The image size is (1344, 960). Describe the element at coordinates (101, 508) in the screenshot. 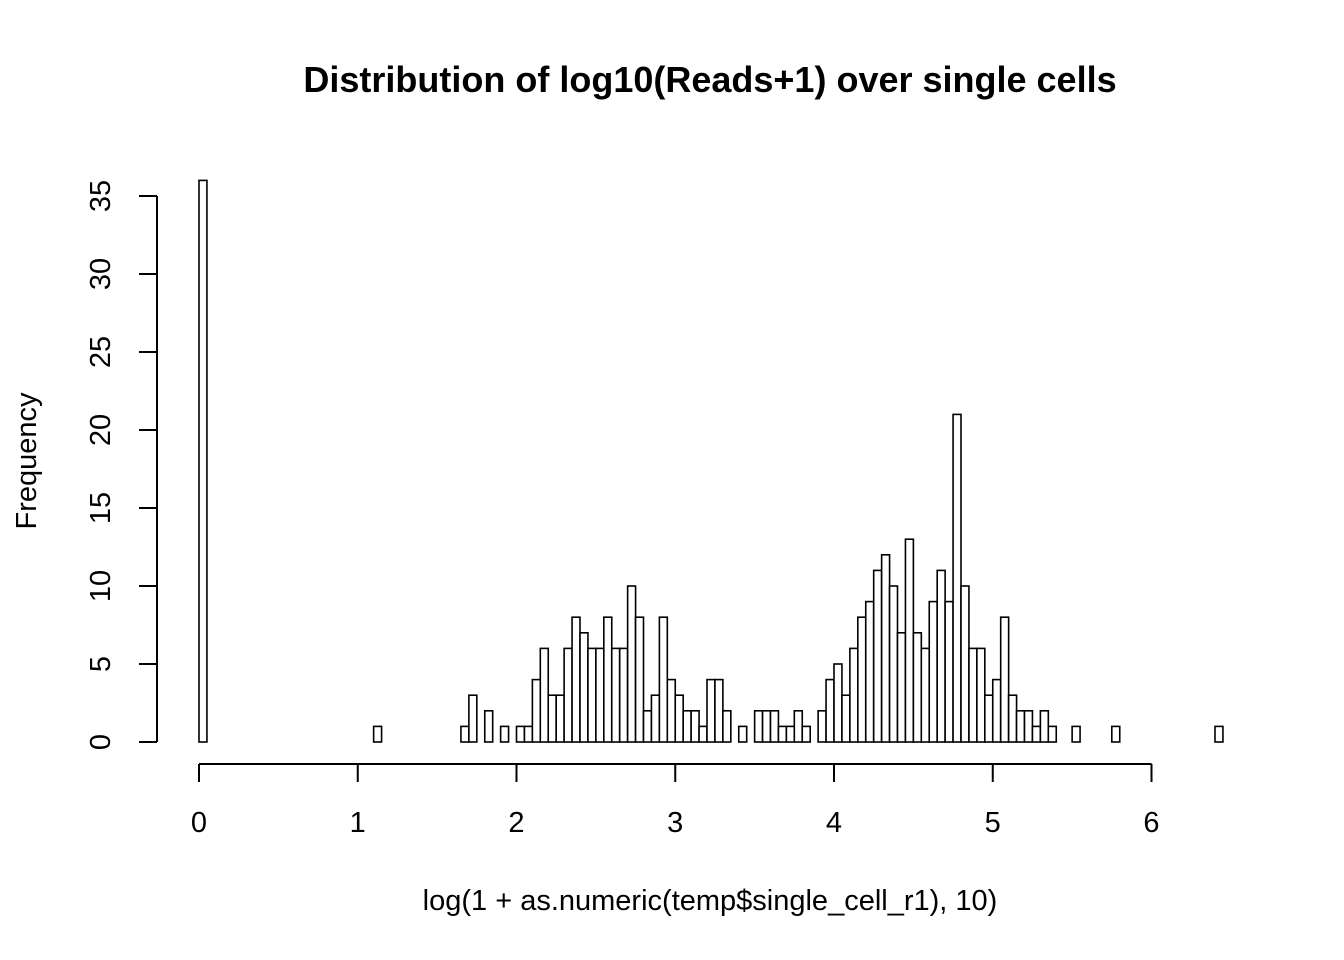

I see `y-tick-label: 15` at that location.